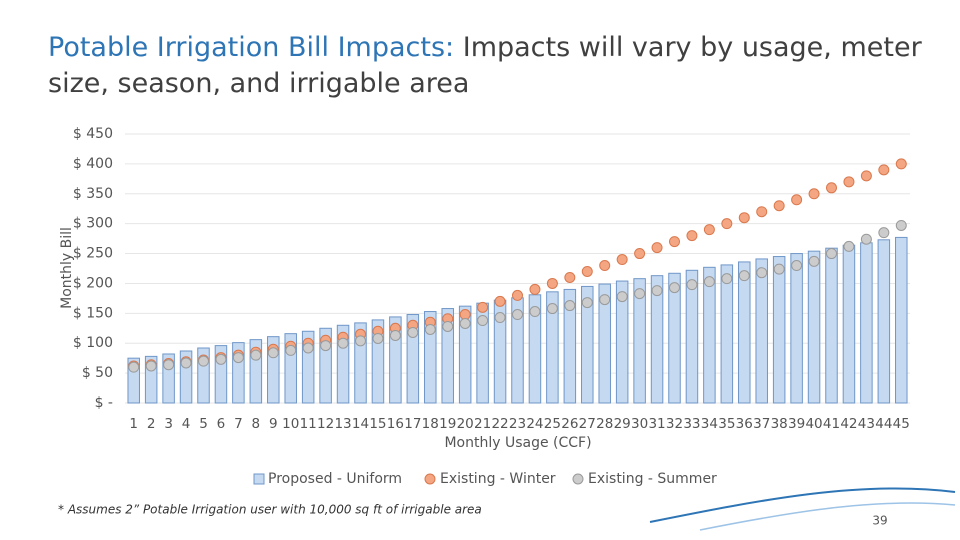 The image size is (960, 540). I want to click on x-axis-label: Monthly Usage (CCF), so click(517, 443).